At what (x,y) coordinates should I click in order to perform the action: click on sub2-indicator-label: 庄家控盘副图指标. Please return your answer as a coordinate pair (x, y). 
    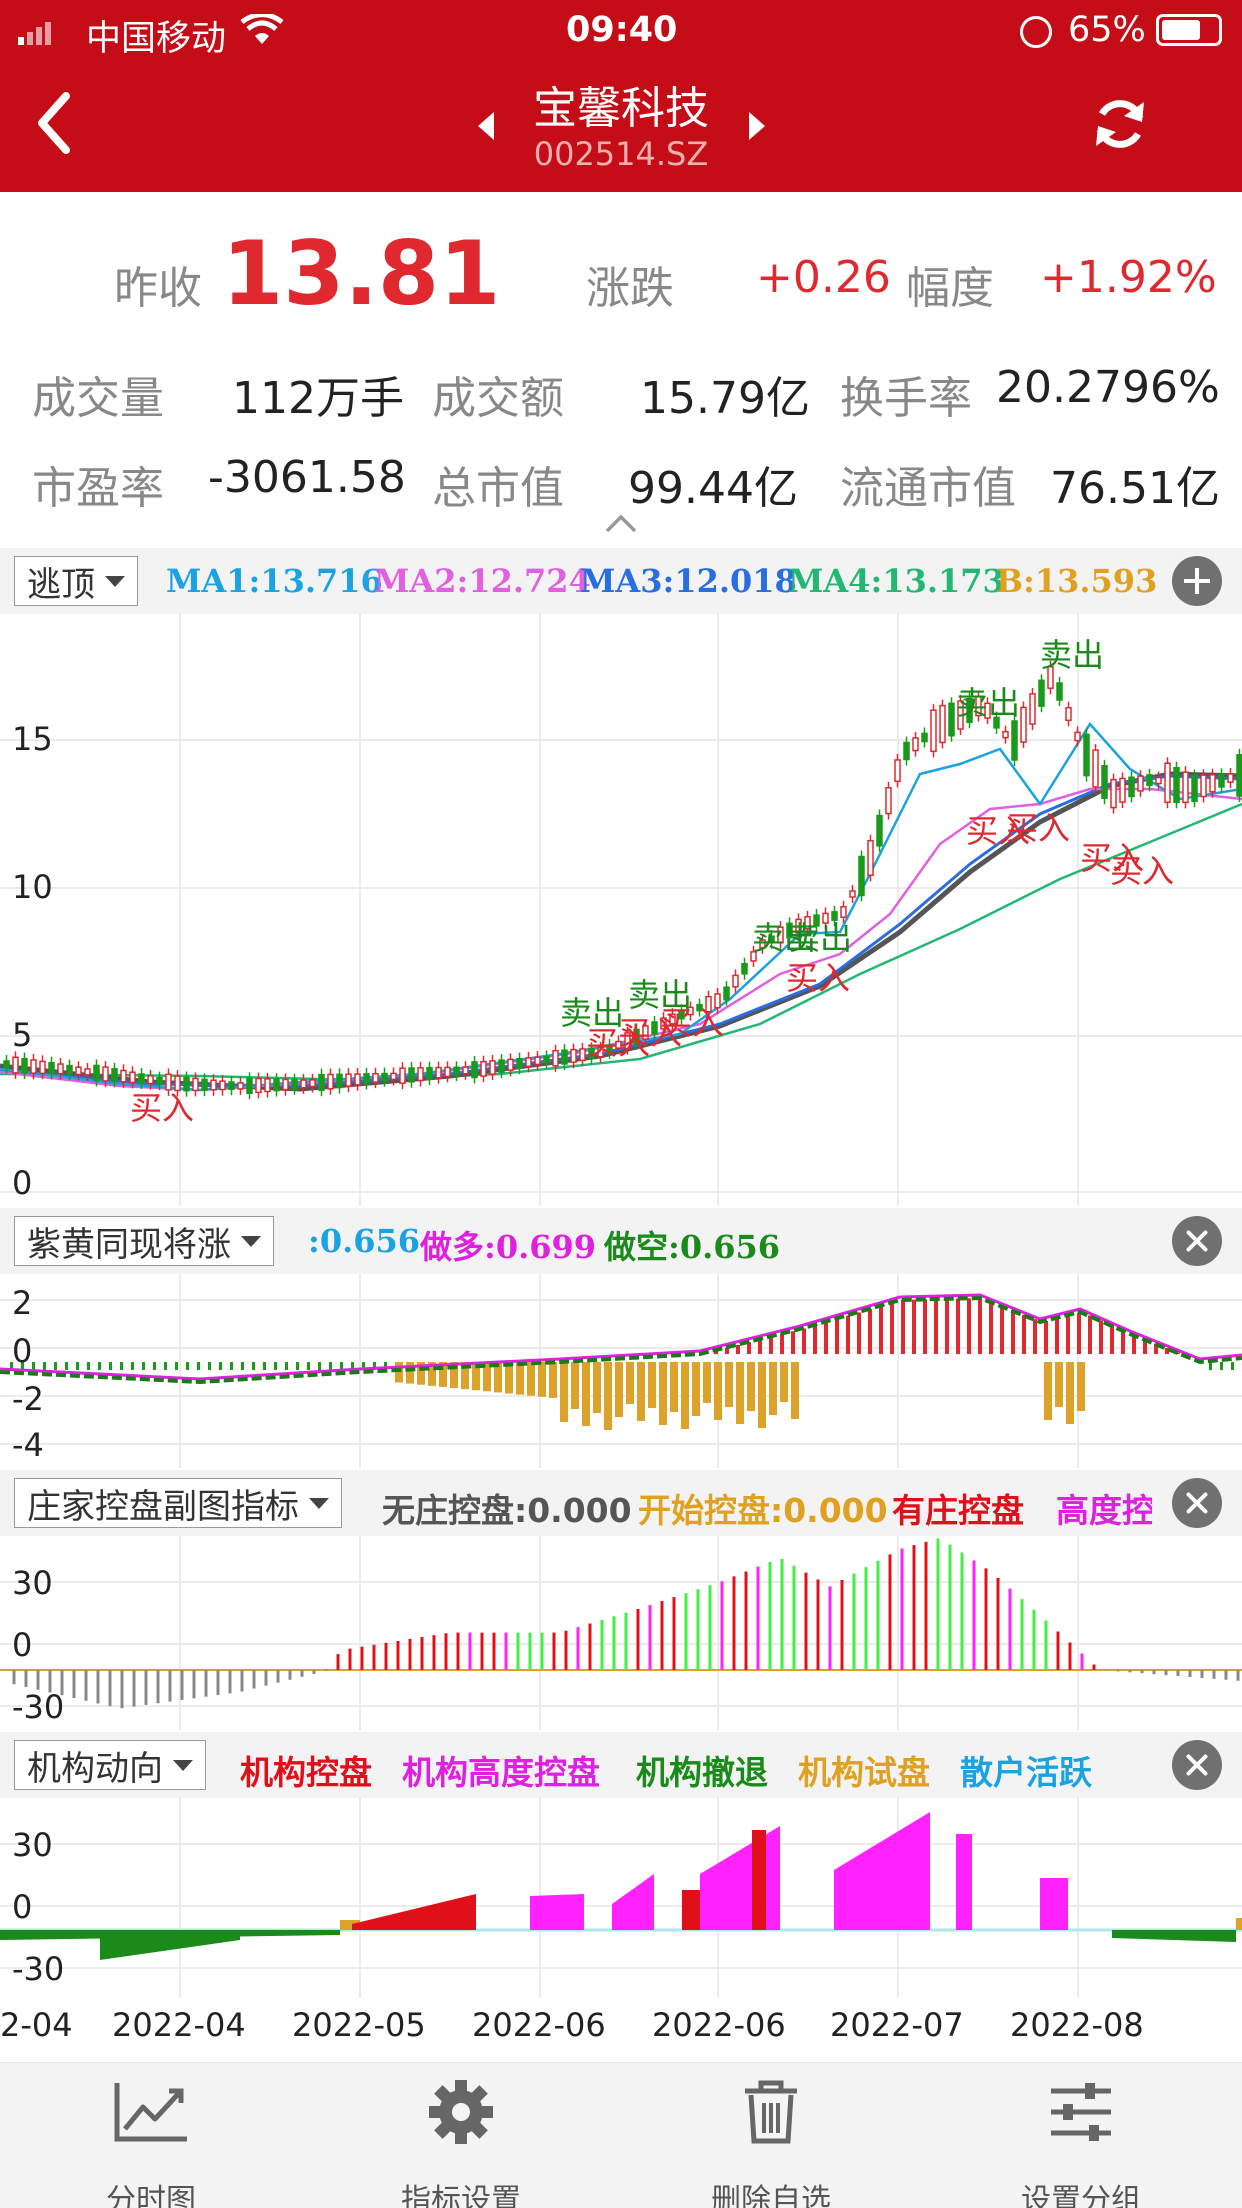
    Looking at the image, I should click on (163, 1506).